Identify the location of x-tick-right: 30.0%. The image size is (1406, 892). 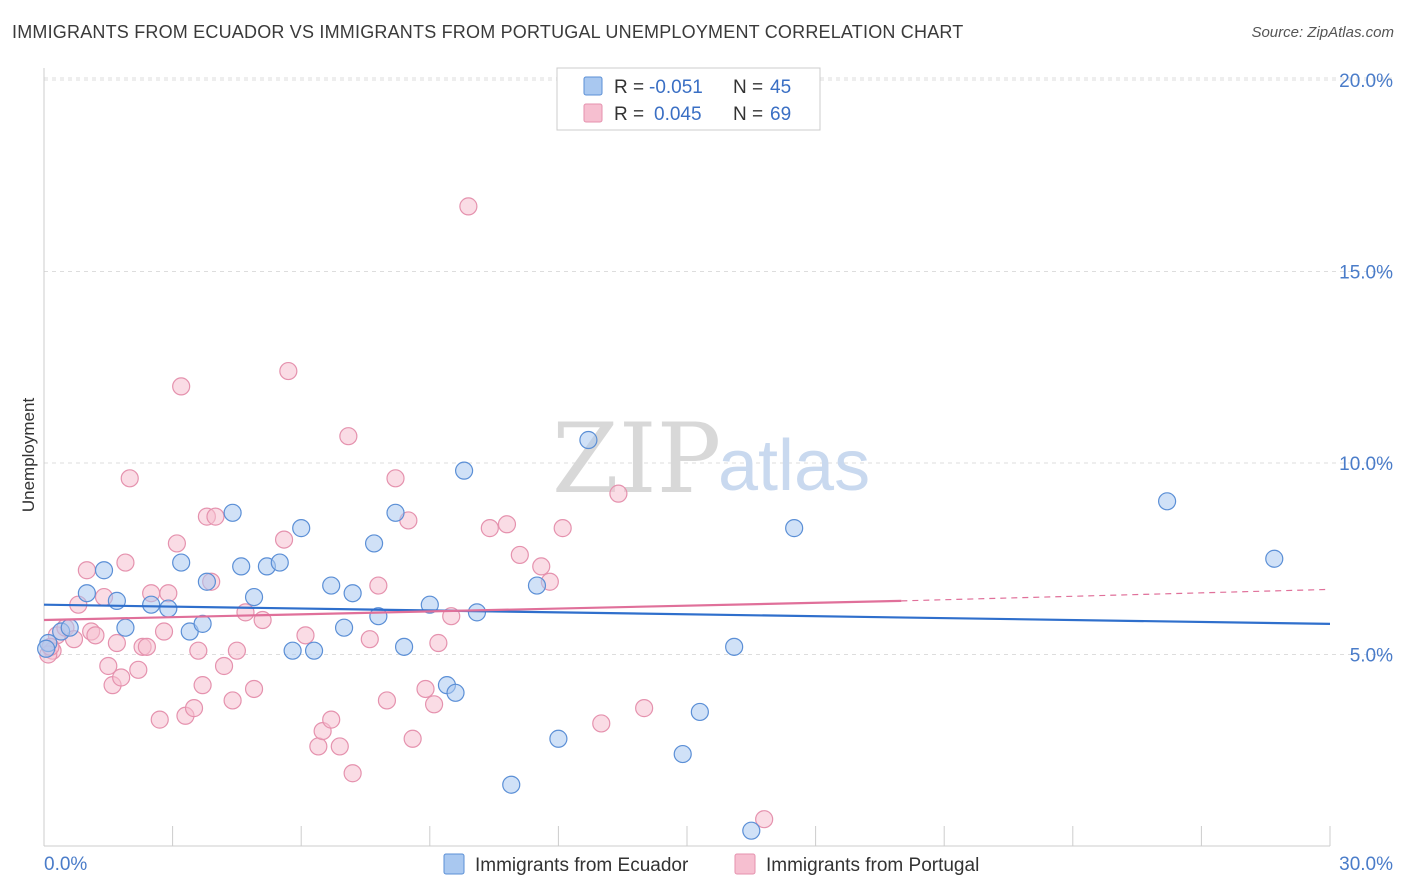
(1366, 864).